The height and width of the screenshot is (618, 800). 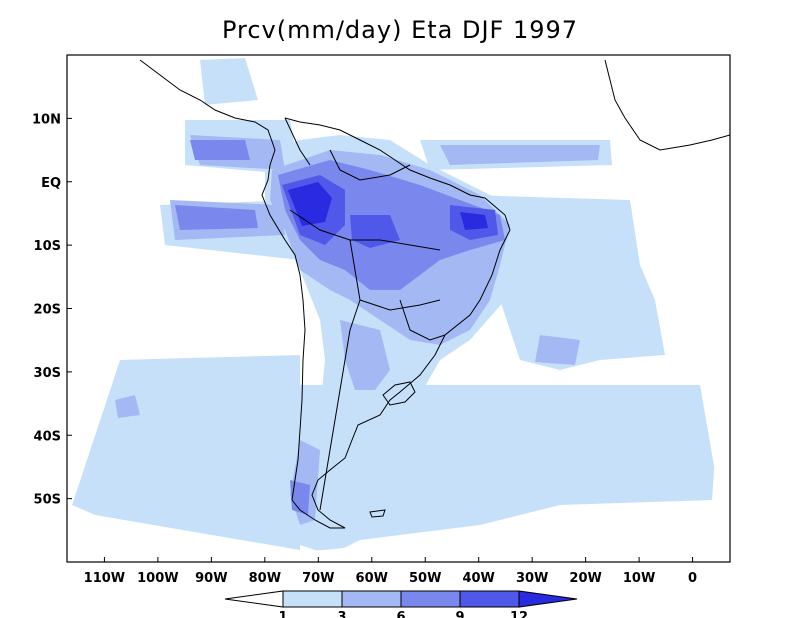 I want to click on colorbar-level-label: 9, so click(x=459, y=614).